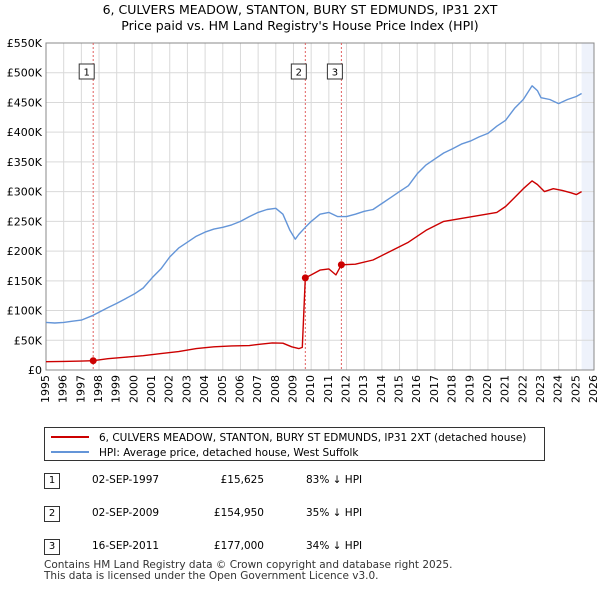  What do you see at coordinates (151, 389) in the screenshot?
I see `x-tick-label: 2001` at bounding box center [151, 389].